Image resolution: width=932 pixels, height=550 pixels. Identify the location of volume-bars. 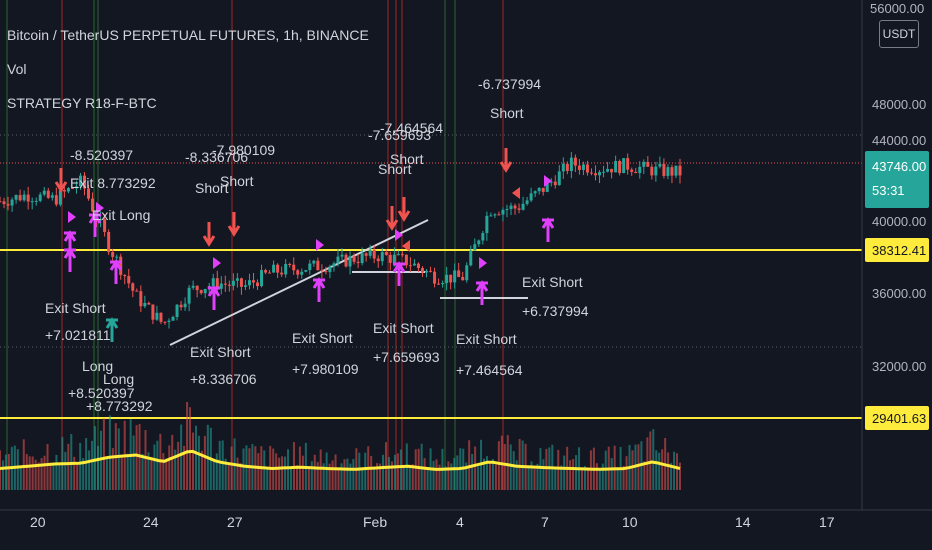
(340, 445).